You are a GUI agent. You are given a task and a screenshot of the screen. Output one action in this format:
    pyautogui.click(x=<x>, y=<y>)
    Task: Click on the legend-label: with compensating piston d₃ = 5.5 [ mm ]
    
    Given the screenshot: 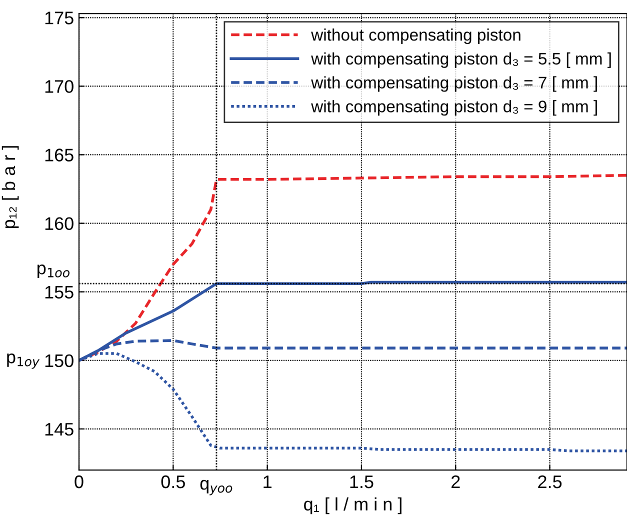 What is the action you would take?
    pyautogui.click(x=461, y=60)
    